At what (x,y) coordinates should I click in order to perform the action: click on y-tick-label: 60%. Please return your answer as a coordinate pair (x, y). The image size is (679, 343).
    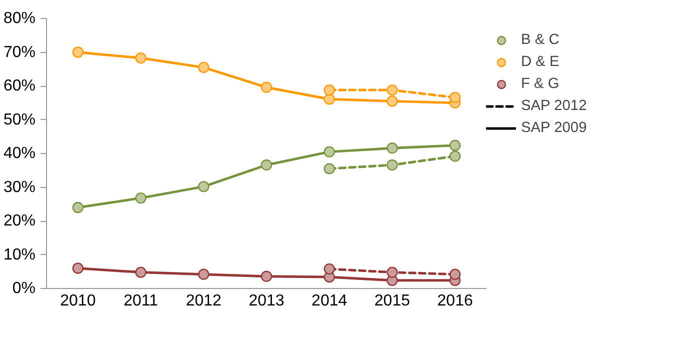
    Looking at the image, I should click on (19, 86).